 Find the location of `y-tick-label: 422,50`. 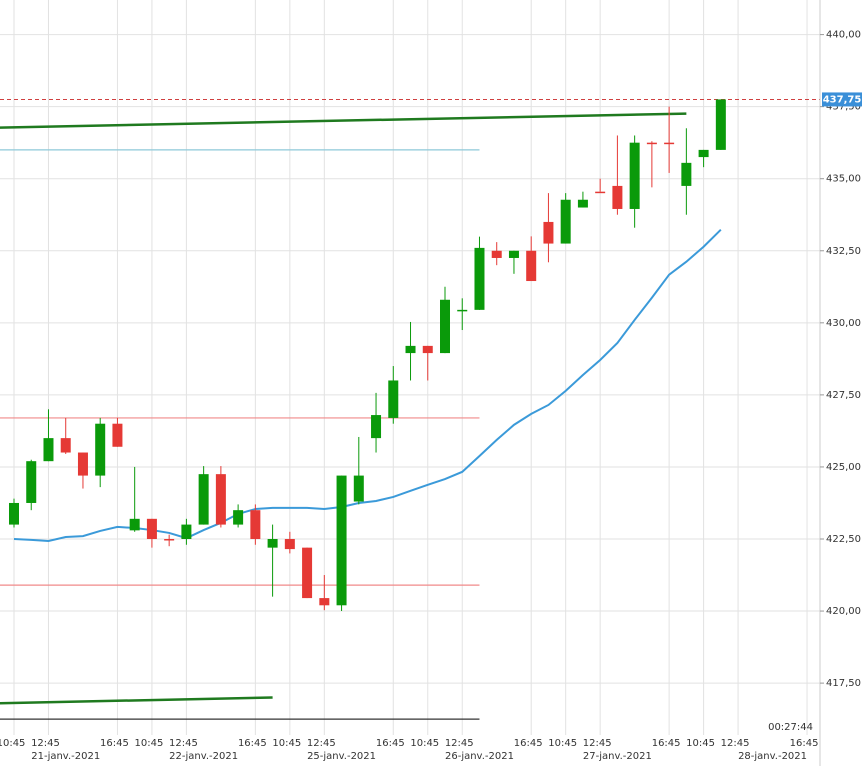

y-tick-label: 422,50 is located at coordinates (843, 539).